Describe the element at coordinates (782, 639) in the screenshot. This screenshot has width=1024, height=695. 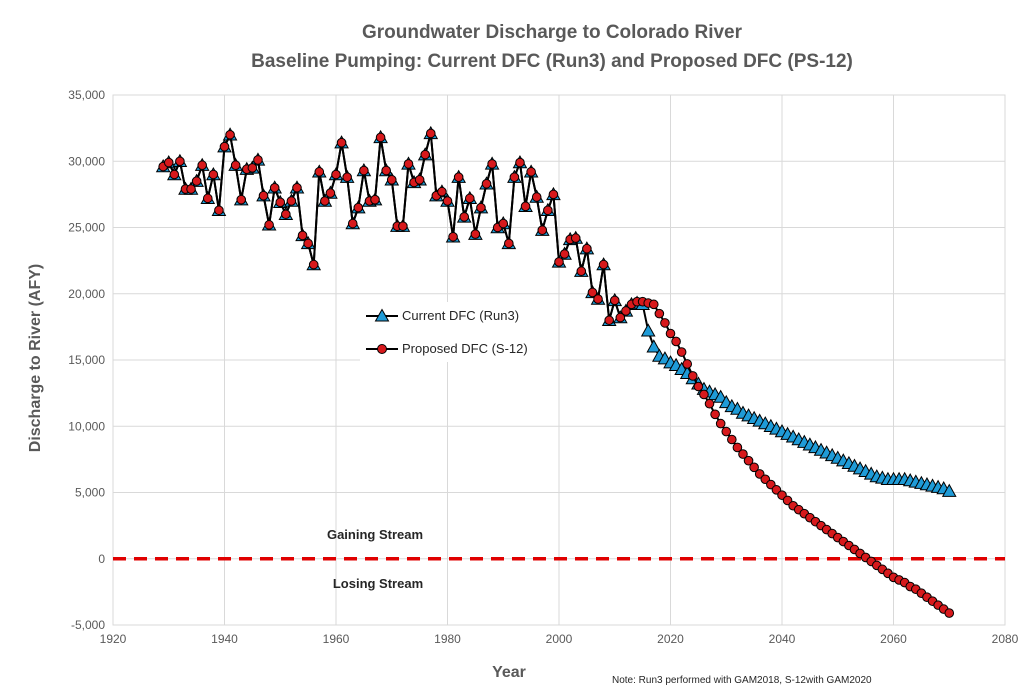
I see `x-tick-label: 2040` at that location.